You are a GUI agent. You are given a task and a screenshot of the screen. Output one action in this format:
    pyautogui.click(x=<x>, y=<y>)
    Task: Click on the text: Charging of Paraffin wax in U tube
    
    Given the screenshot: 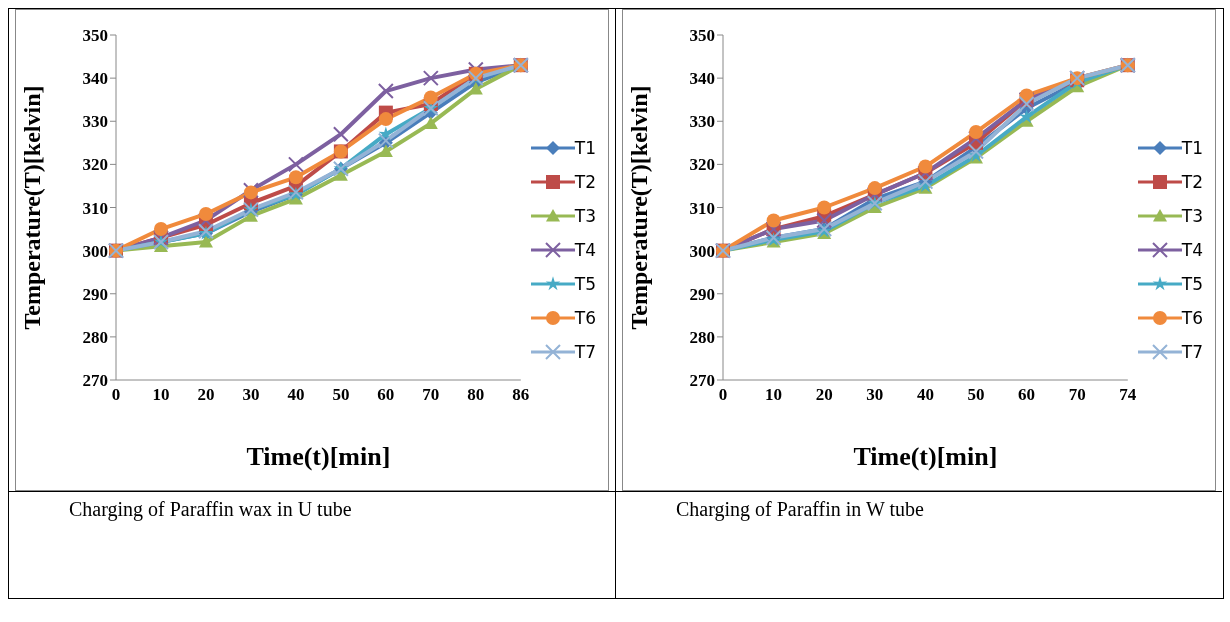 What is the action you would take?
    pyautogui.click(x=211, y=509)
    